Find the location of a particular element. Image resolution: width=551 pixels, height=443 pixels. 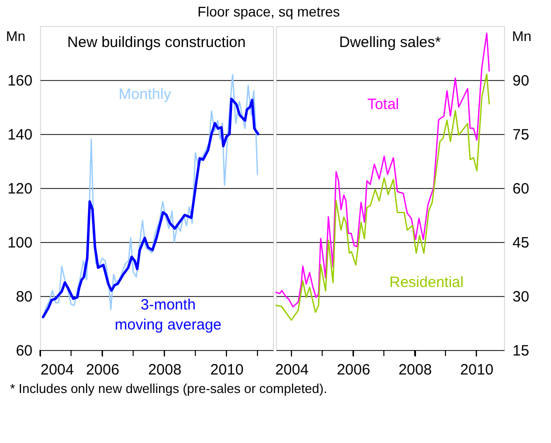

y-tick-label: 60 is located at coordinates (24, 351).